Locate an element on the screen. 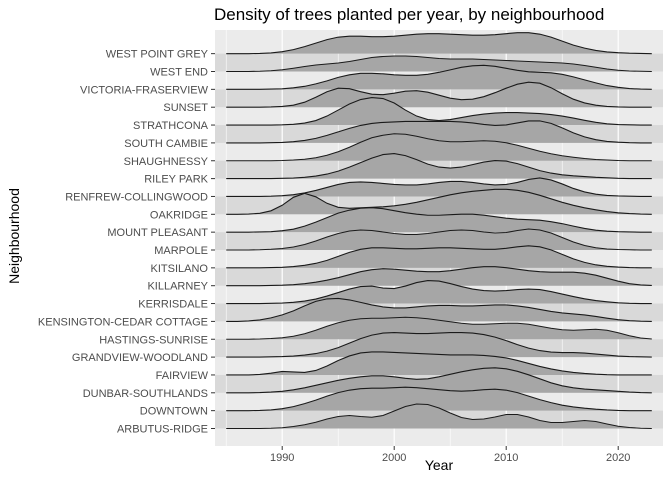 Image resolution: width=672 pixels, height=480 pixels. category-label: KILLARNEY is located at coordinates (177, 287).